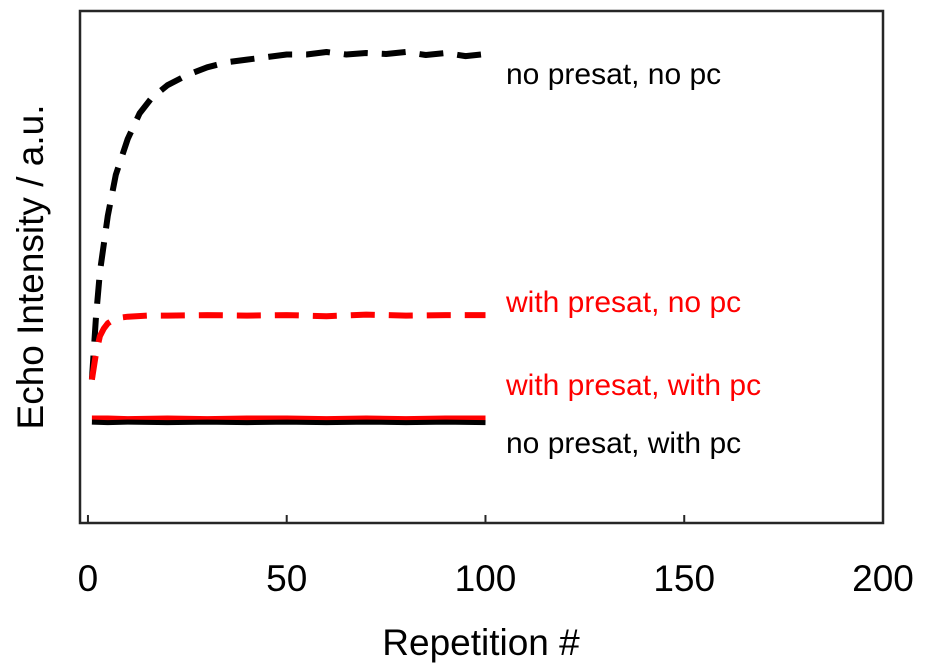 The width and height of the screenshot is (927, 672). I want to click on series-line-with-presat-no-pc, so click(287, 346).